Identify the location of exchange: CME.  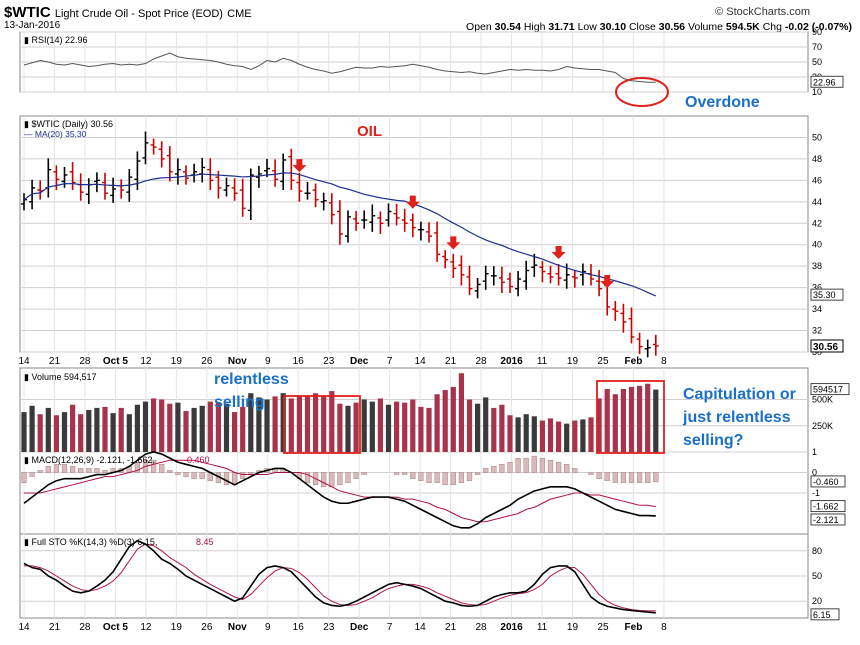
(239, 14).